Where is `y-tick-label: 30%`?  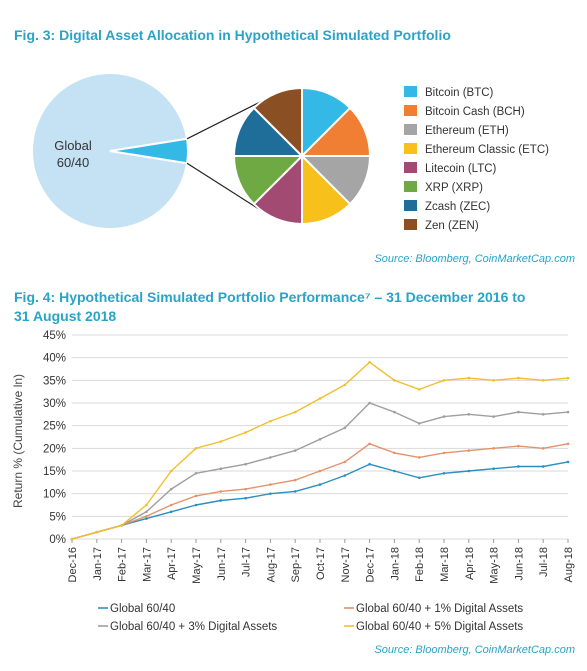 y-tick-label: 30% is located at coordinates (54, 404).